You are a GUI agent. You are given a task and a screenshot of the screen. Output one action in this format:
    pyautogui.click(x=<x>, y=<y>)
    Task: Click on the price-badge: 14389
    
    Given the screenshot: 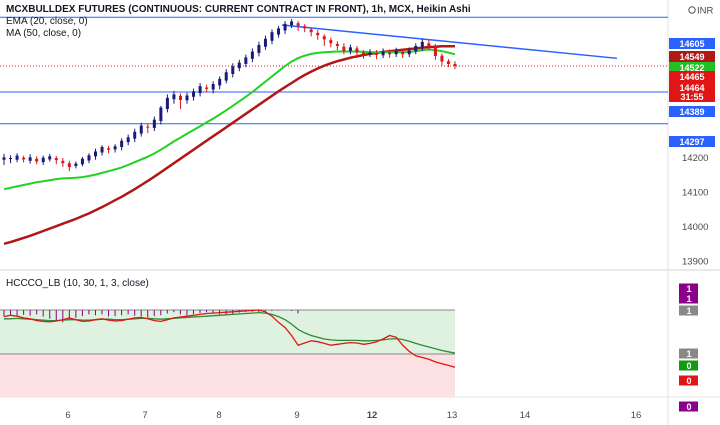 What is the action you would take?
    pyautogui.click(x=692, y=111)
    